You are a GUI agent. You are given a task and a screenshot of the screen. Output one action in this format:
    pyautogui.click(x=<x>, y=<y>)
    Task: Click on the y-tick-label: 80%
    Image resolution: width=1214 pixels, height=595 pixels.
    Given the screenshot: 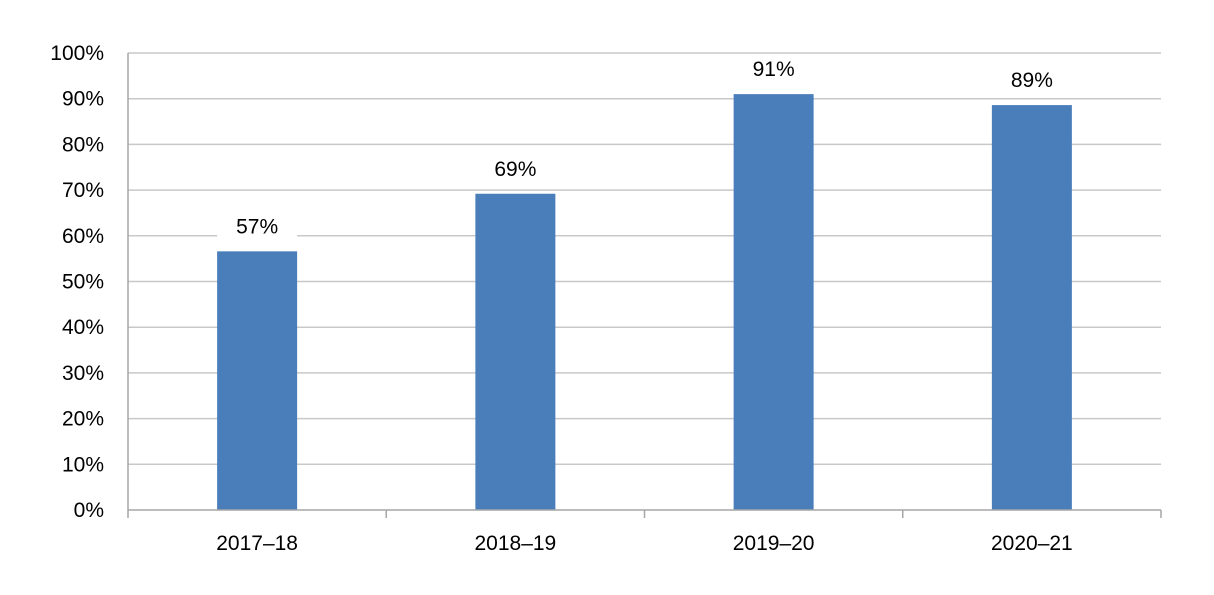 What is the action you would take?
    pyautogui.click(x=83, y=144)
    